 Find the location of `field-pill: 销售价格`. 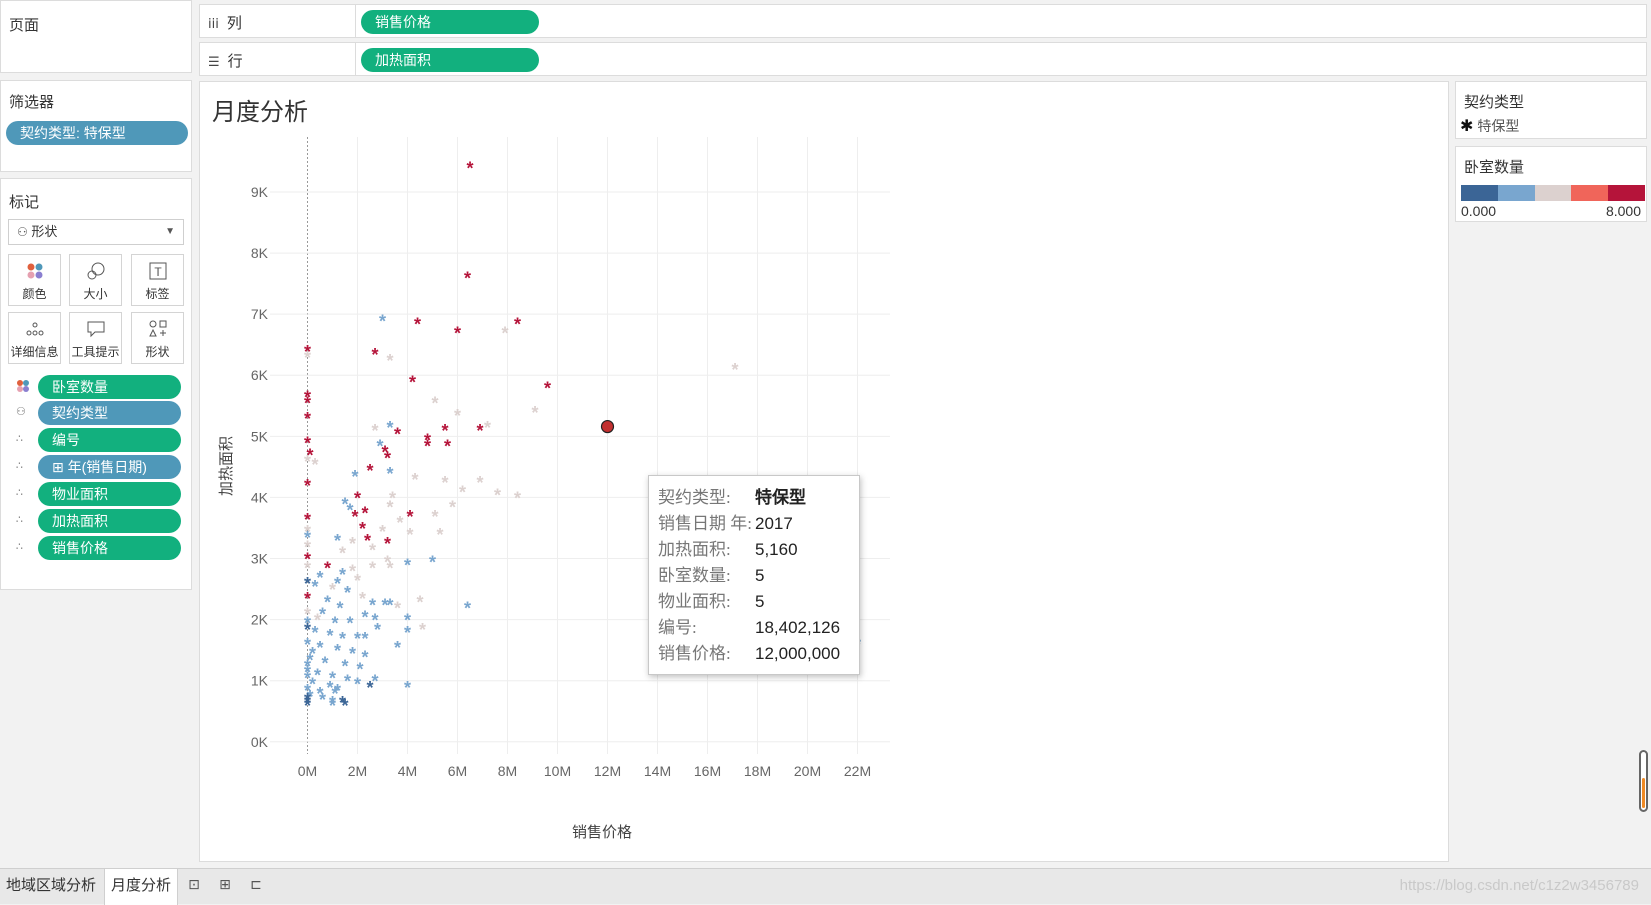

field-pill: 销售价格 is located at coordinates (109, 548).